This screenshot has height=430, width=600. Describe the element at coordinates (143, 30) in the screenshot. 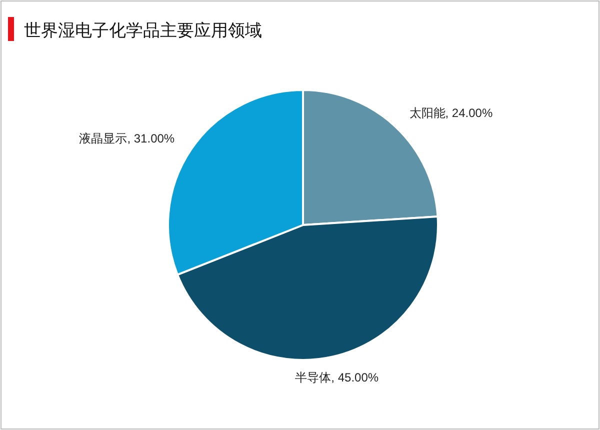

I see `chart-title: 世界湿电子化学品主要应用领域` at that location.